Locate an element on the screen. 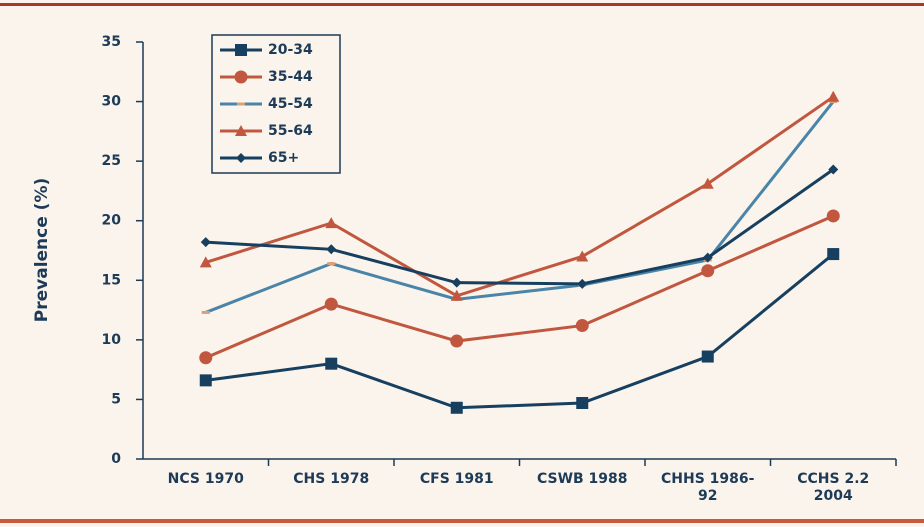 The height and width of the screenshot is (527, 924). y-tick-label: 5 is located at coordinates (116, 399).